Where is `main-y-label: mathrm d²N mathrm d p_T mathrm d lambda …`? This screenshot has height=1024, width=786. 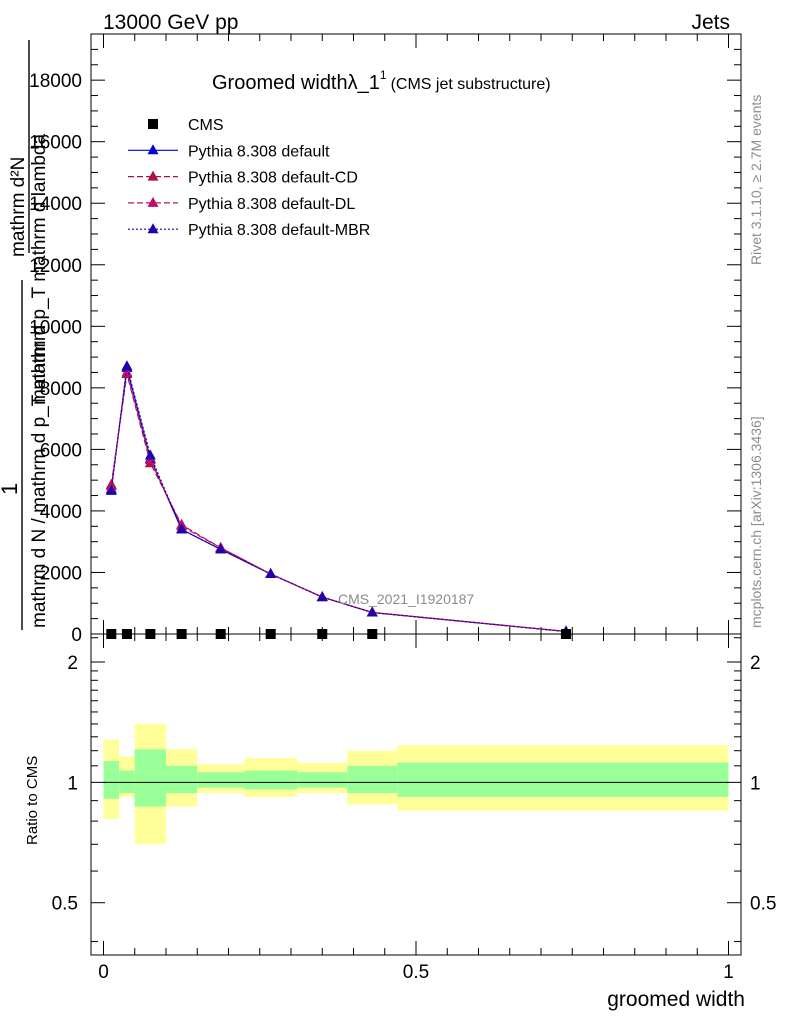
main-y-label: mathrm d²N mathrm d p_T mathrm d lambda … is located at coordinates (25, 335).